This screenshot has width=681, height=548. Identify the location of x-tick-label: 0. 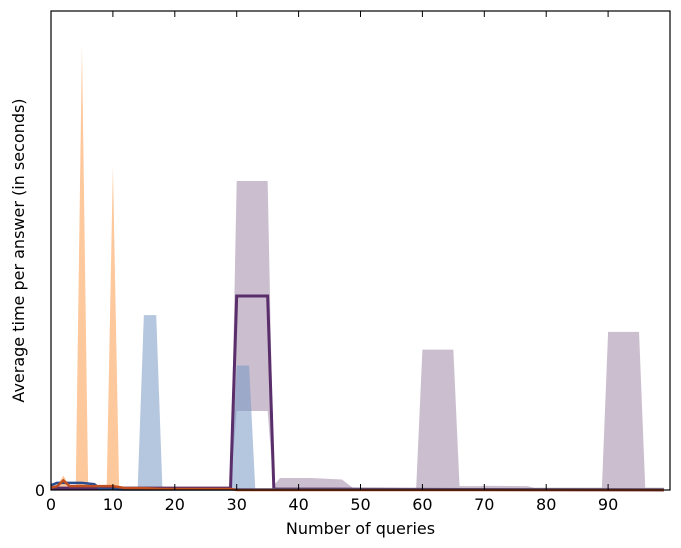
(51, 504).